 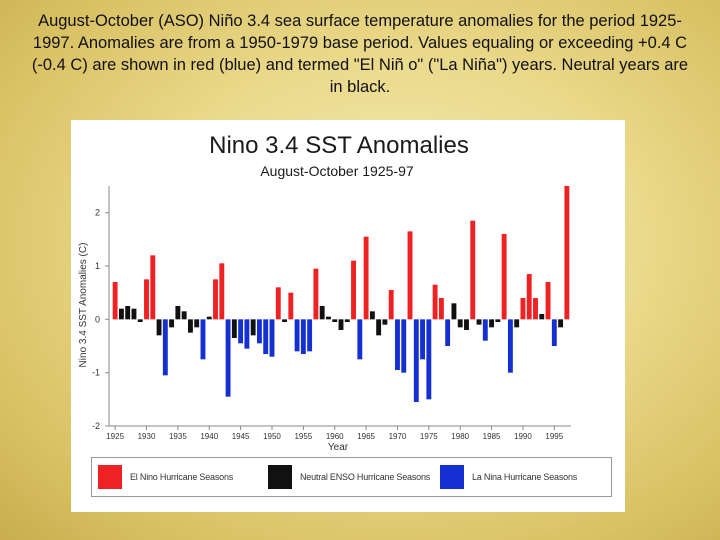 What do you see at coordinates (366, 278) in the screenshot?
I see `bar-1965` at bounding box center [366, 278].